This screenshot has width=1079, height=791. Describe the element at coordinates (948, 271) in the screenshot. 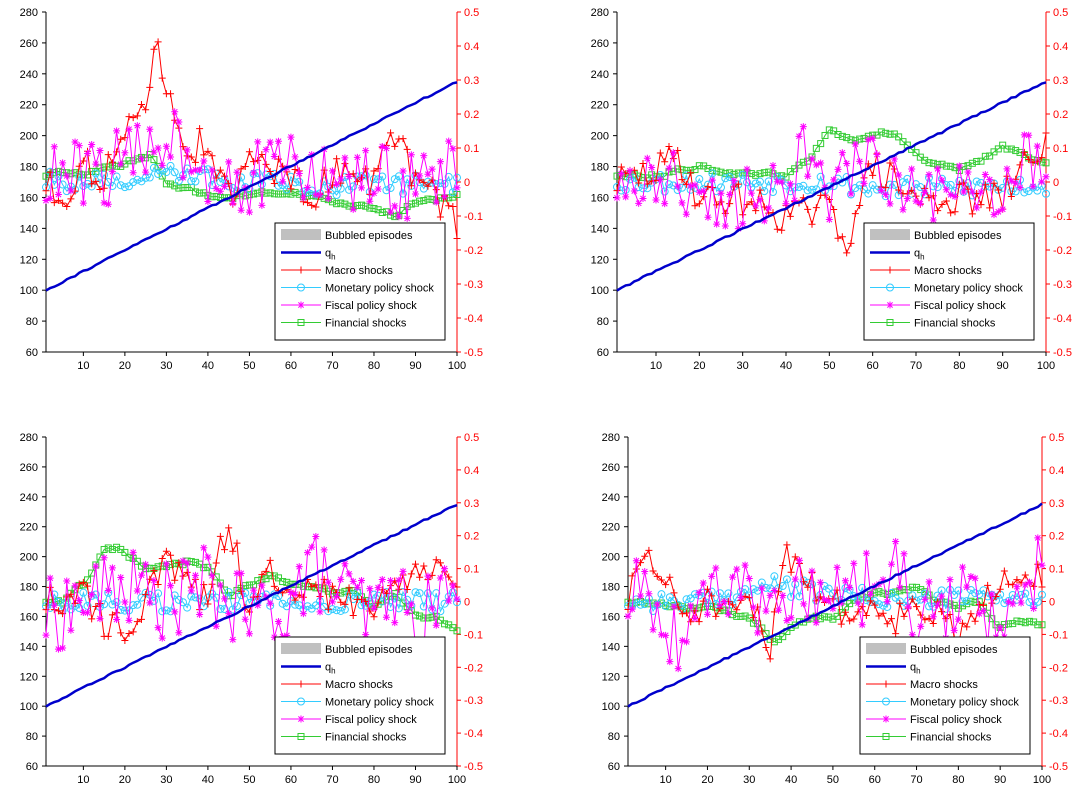

I see `legend-label-macro: Macro shocks` at that location.